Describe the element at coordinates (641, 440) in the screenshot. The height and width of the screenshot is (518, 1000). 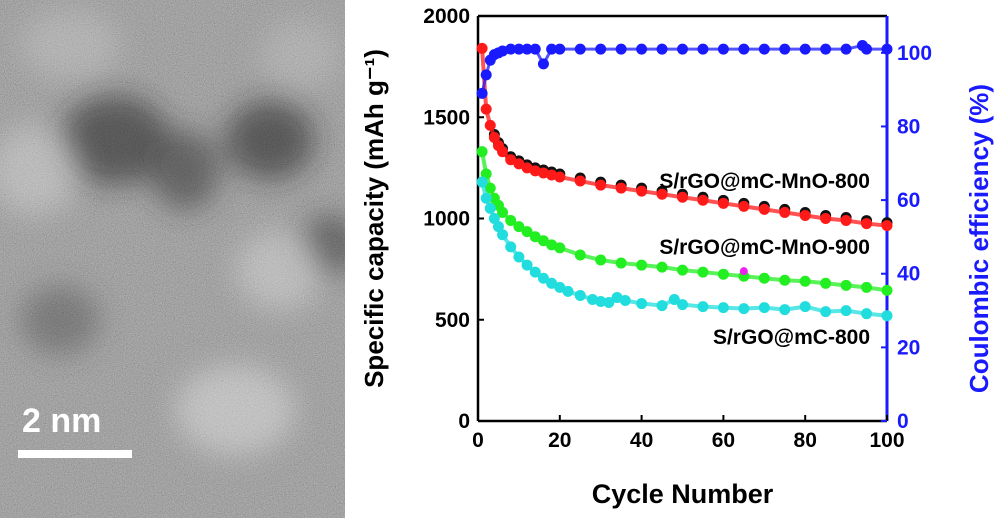
I see `x-tick-label-2: 40` at that location.